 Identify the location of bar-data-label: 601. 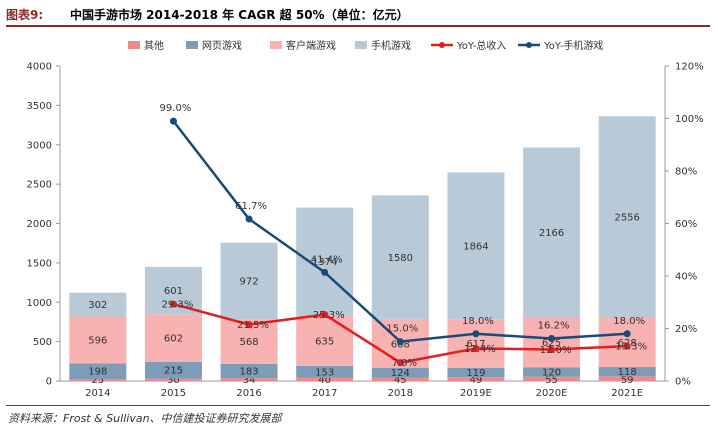
(173, 291).